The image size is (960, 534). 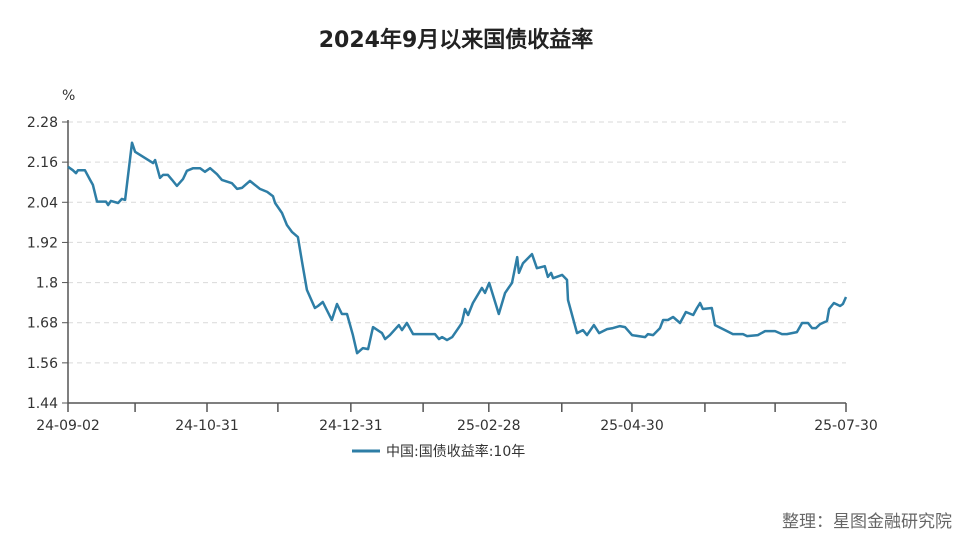 I want to click on y-tick-label: 1.56, so click(x=42, y=364).